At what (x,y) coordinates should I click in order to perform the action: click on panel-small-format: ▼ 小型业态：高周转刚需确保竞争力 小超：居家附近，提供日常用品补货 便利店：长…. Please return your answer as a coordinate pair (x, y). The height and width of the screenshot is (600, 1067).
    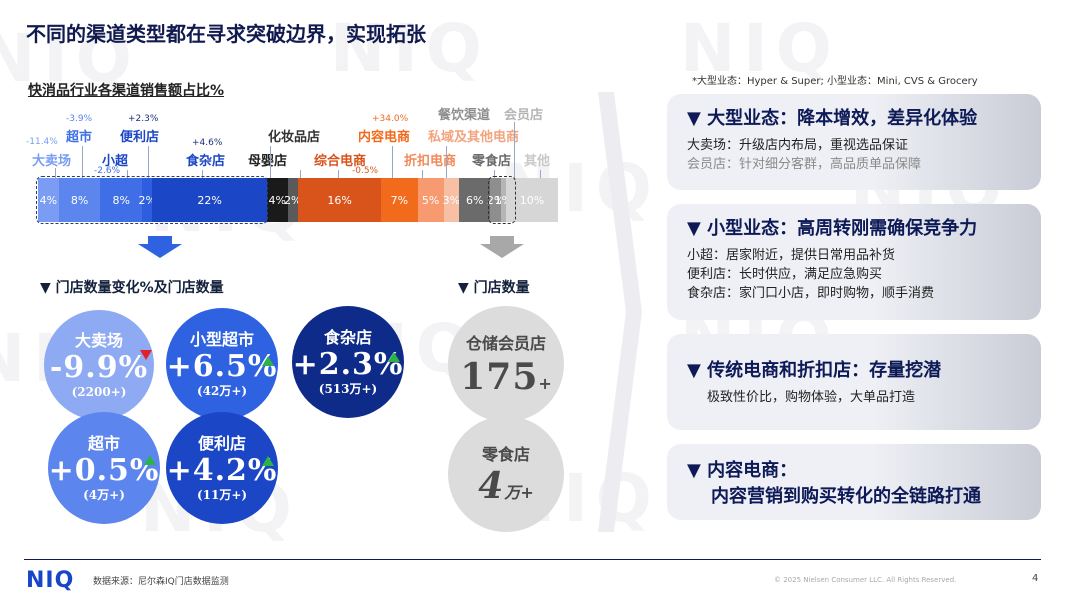
    Looking at the image, I should click on (854, 262).